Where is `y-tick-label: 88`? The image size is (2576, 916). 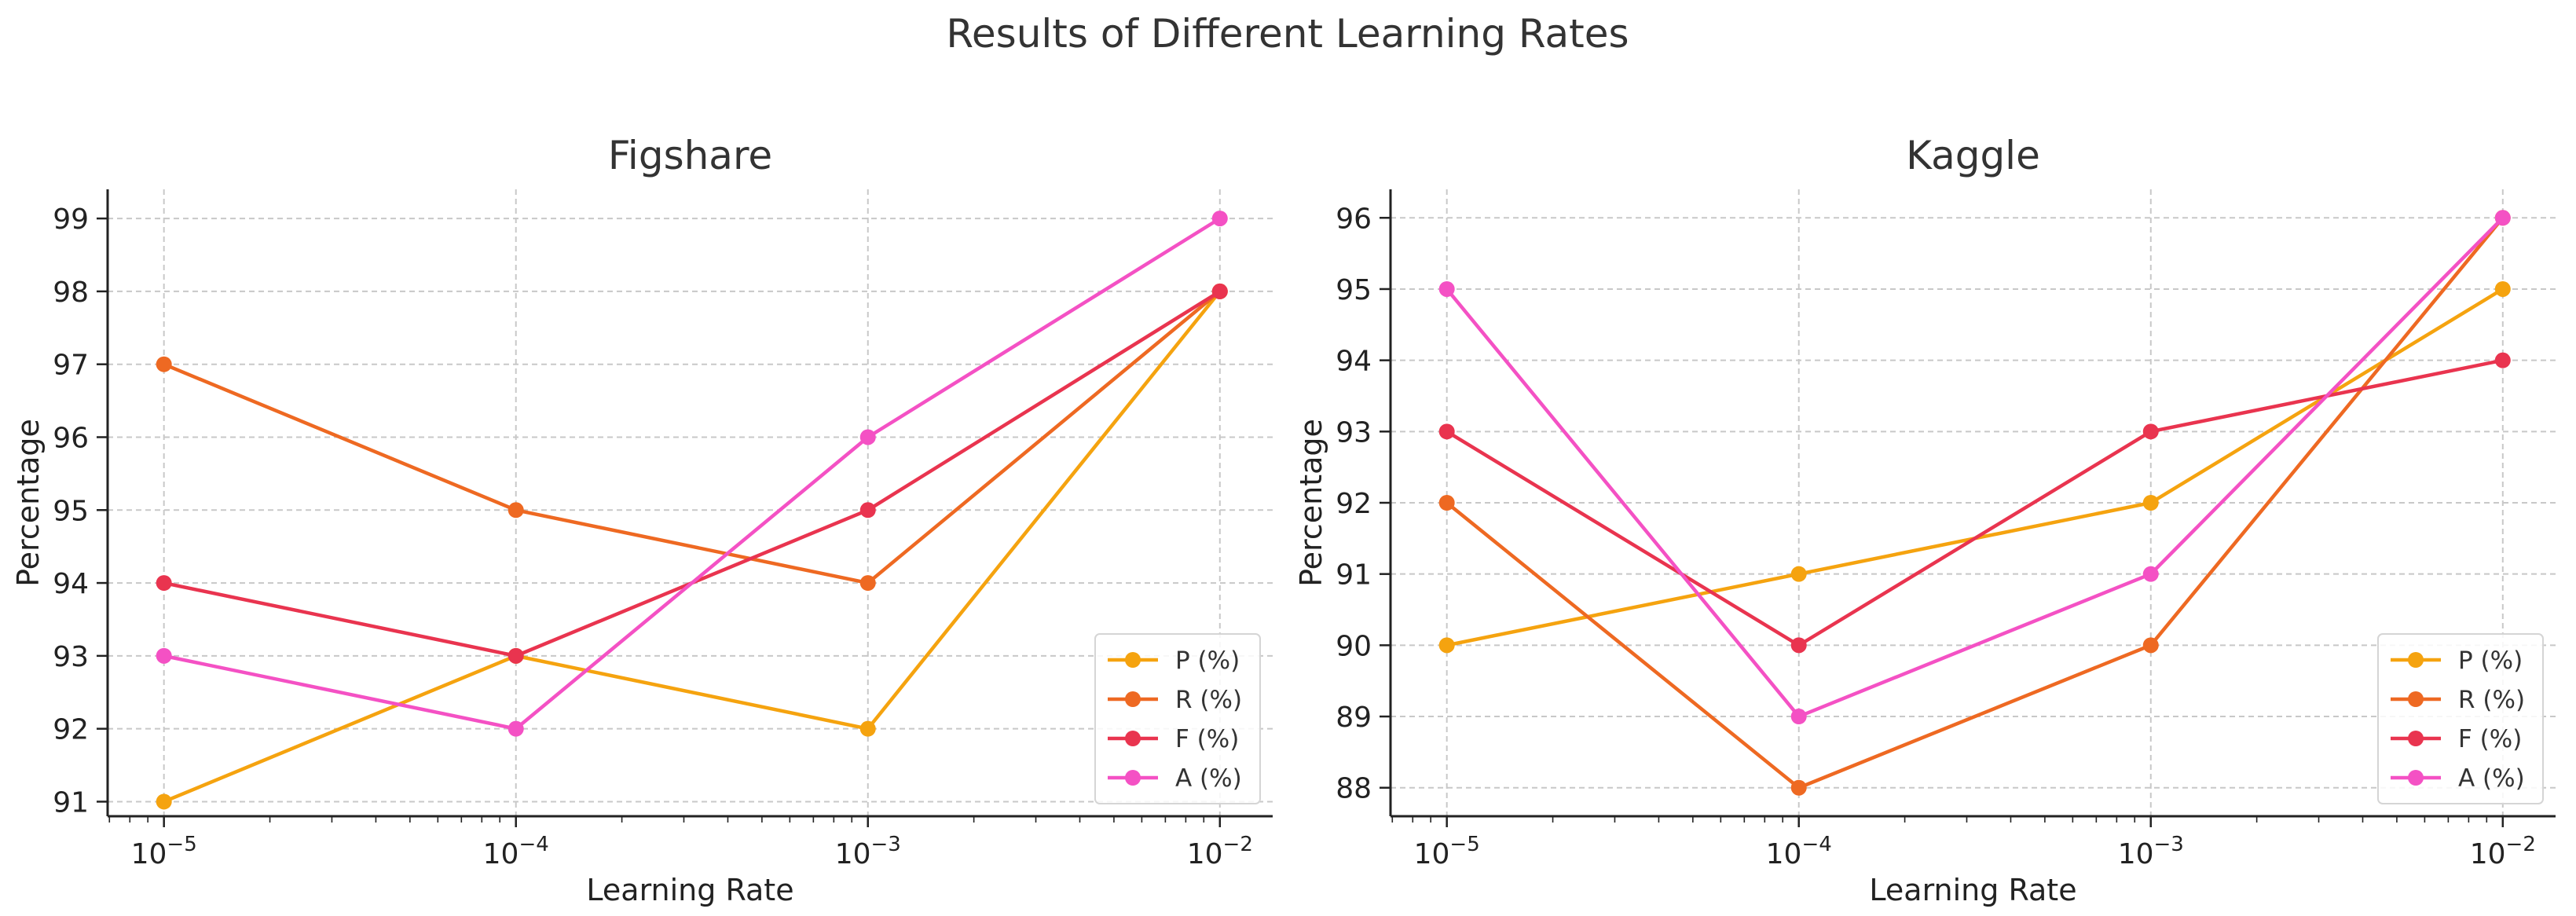
y-tick-label: 88 is located at coordinates (1354, 789).